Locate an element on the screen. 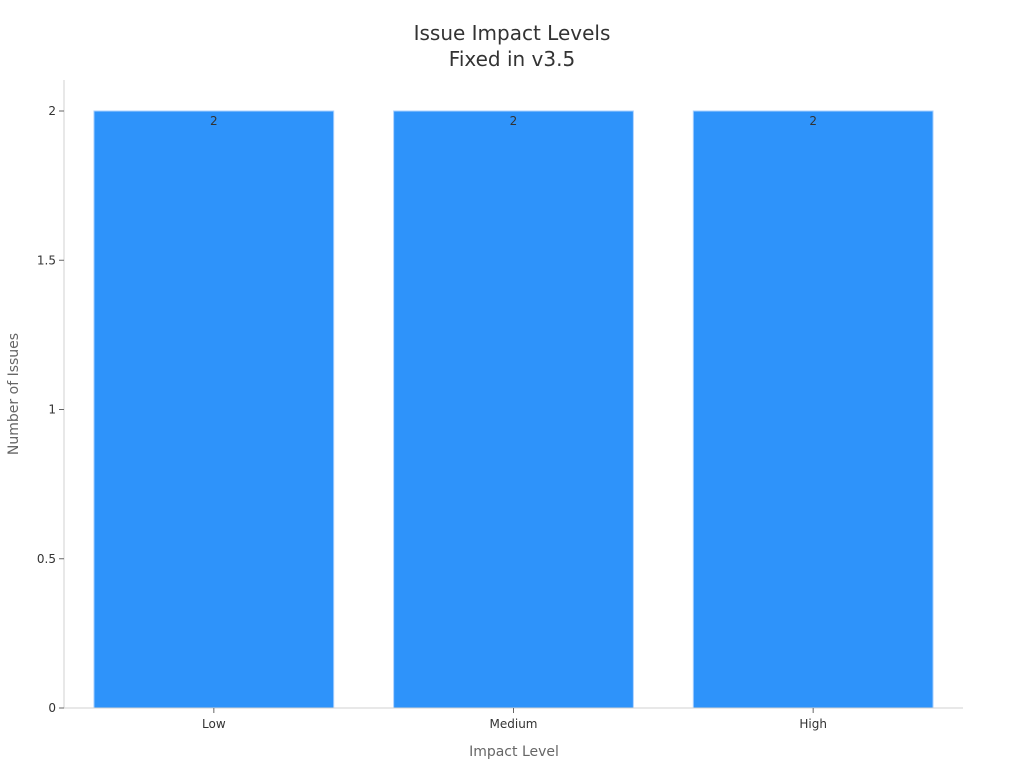 Image resolution: width=1024 pixels, height=772 pixels. y-tick-label: 0.5 is located at coordinates (46, 559).